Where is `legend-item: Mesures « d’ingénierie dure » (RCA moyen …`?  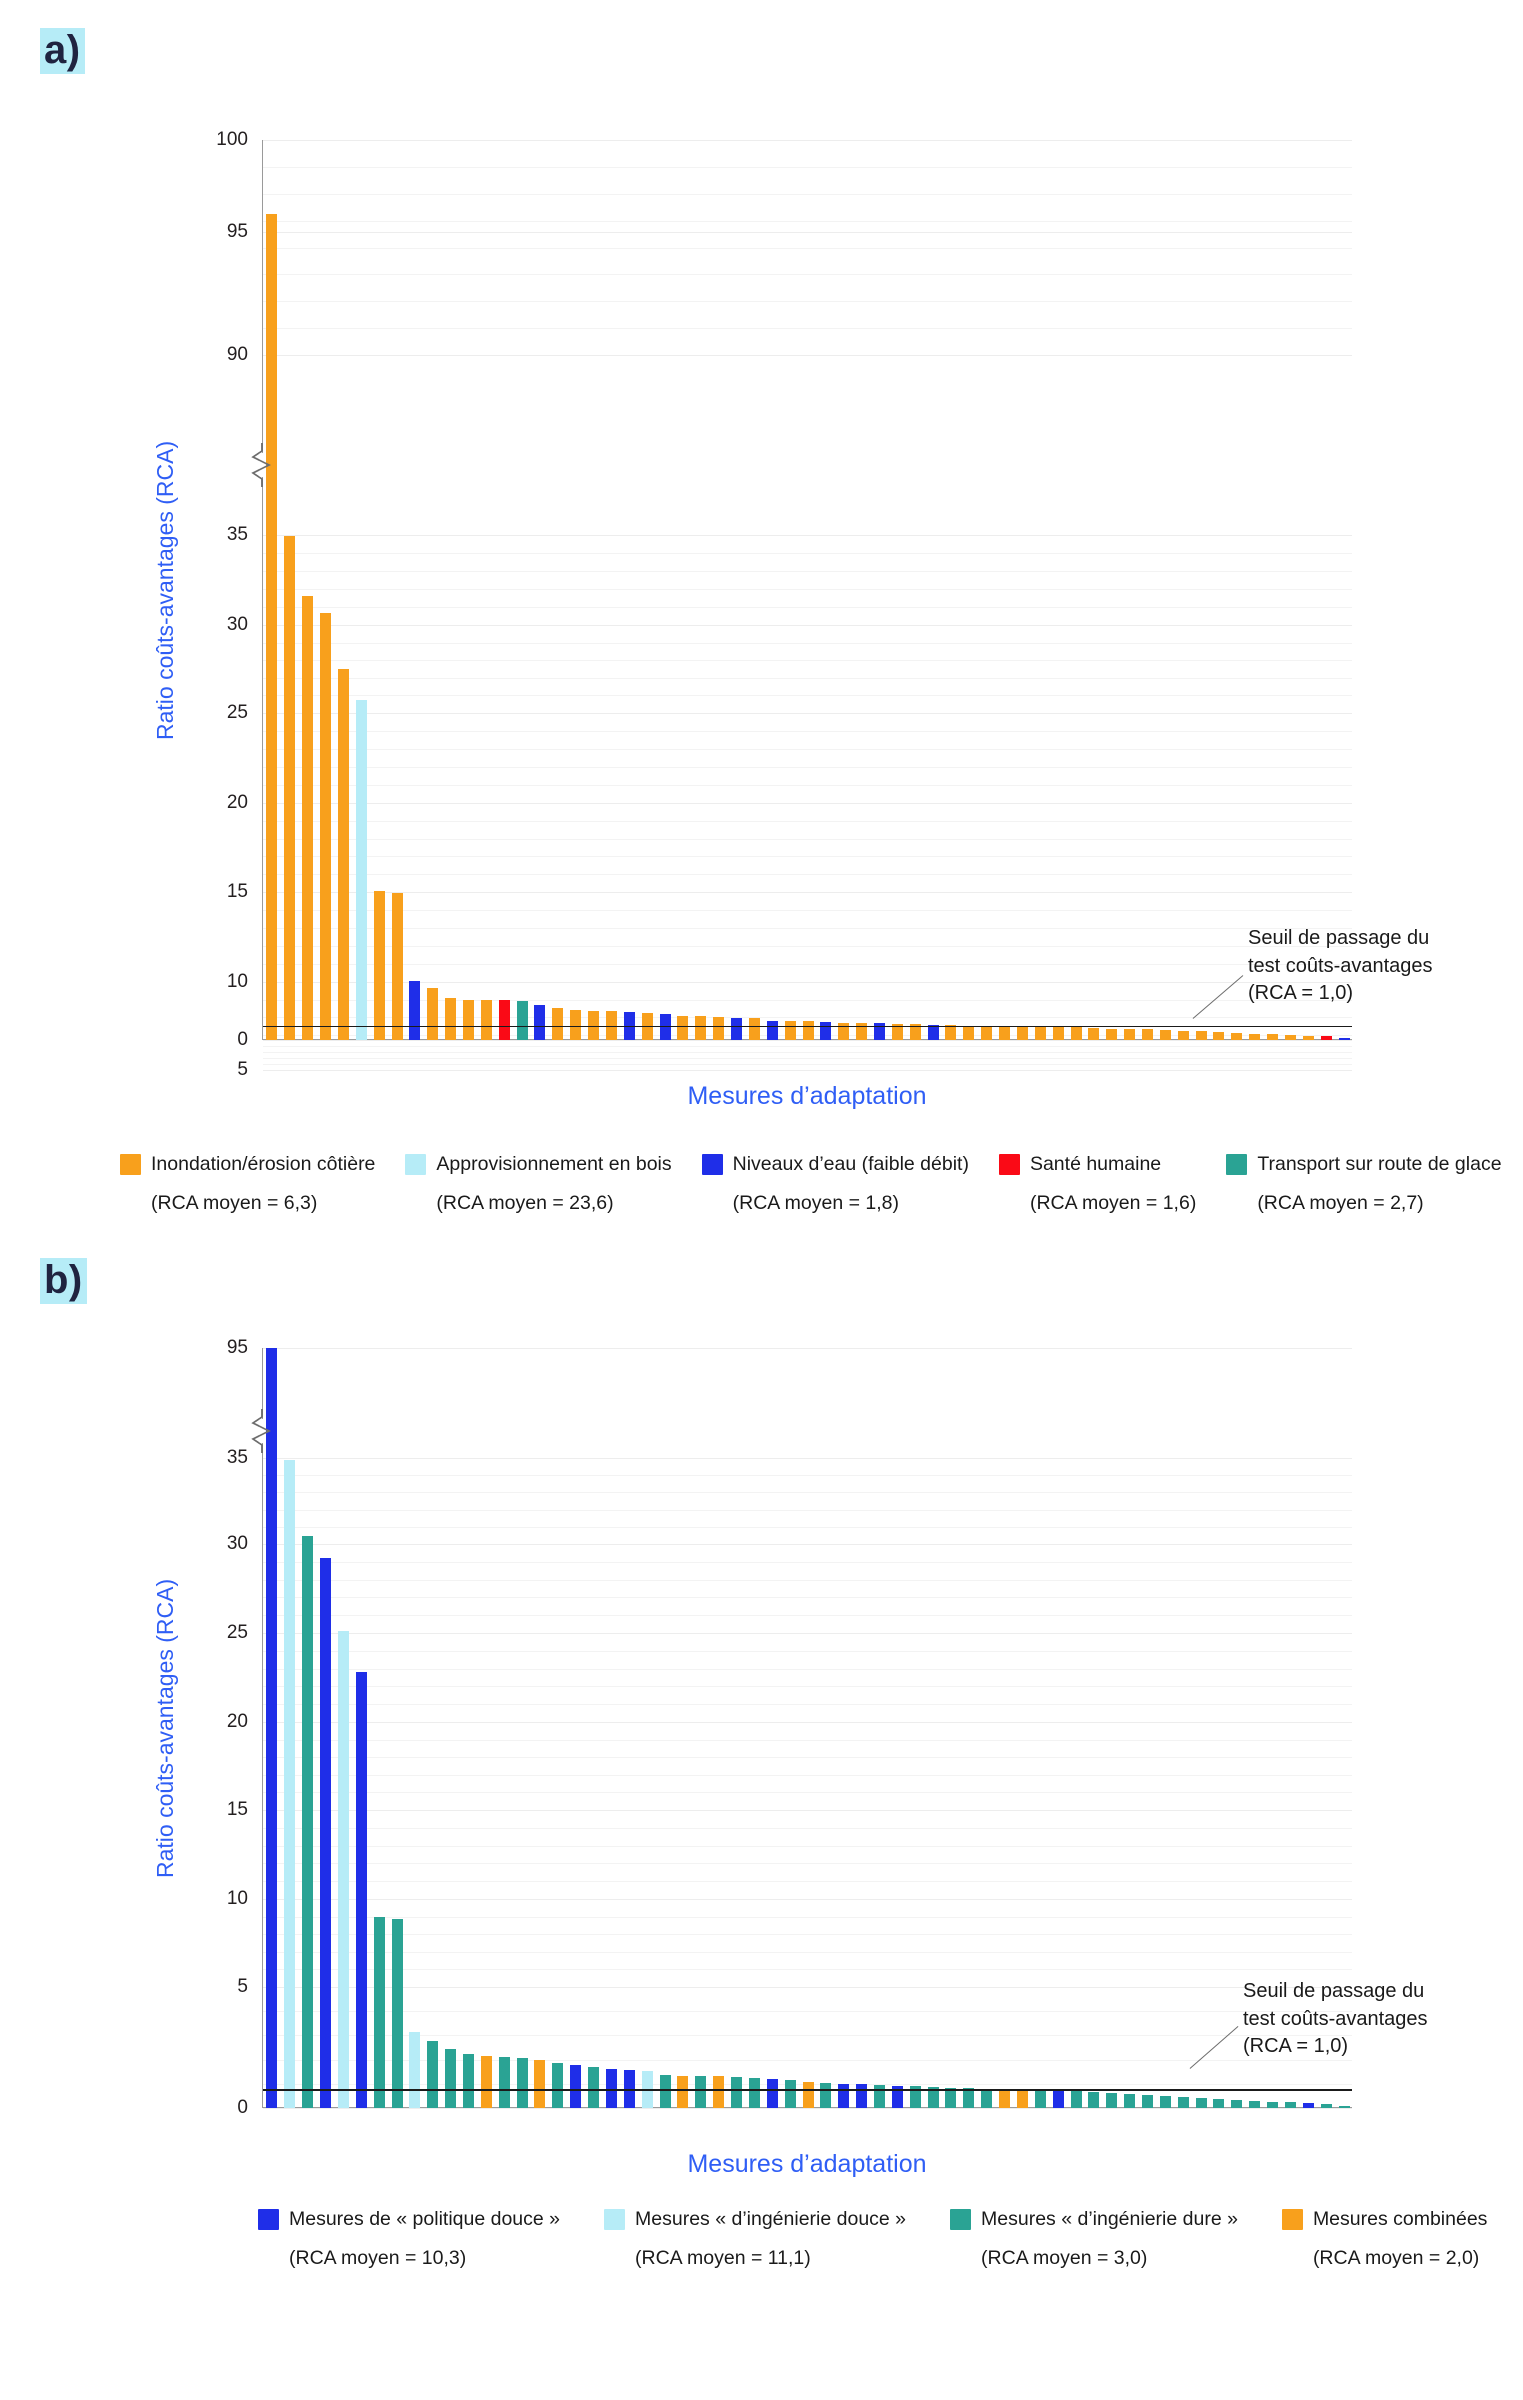 legend-item: Mesures « d’ingénierie dure » (RCA moyen … is located at coordinates (1094, 2239).